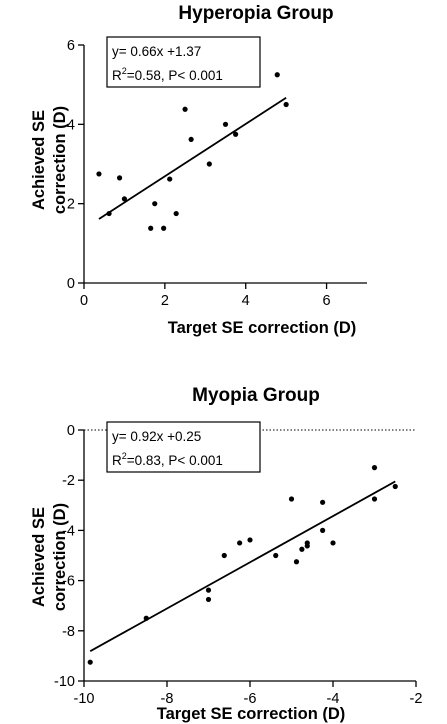 The height and width of the screenshot is (724, 447). What do you see at coordinates (250, 699) in the screenshot?
I see `x-tick-label: -6` at bounding box center [250, 699].